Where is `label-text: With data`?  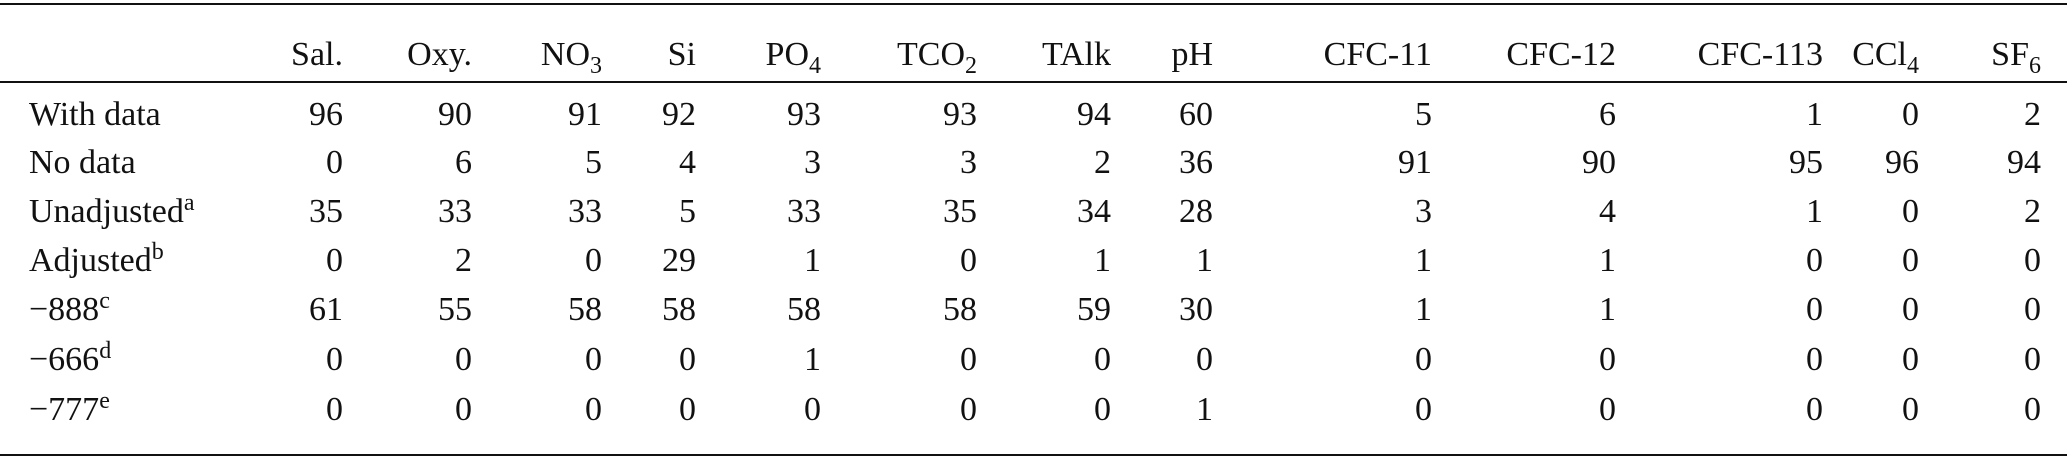 label-text: With data is located at coordinates (95, 114).